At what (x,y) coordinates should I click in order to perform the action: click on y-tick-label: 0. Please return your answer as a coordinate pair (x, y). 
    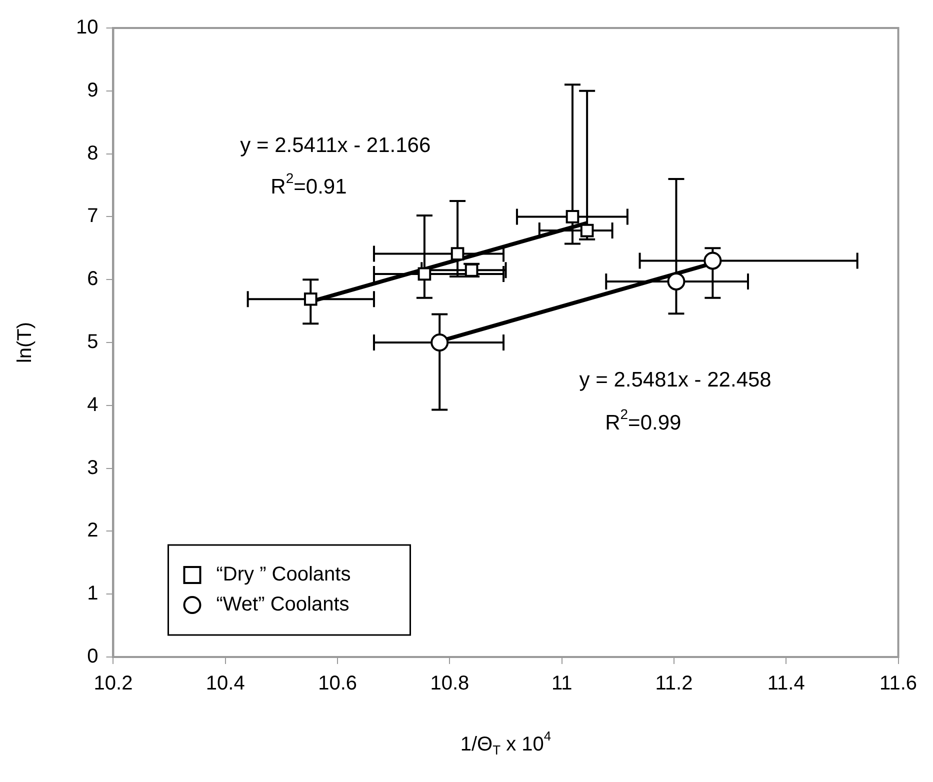
    Looking at the image, I should click on (92, 657).